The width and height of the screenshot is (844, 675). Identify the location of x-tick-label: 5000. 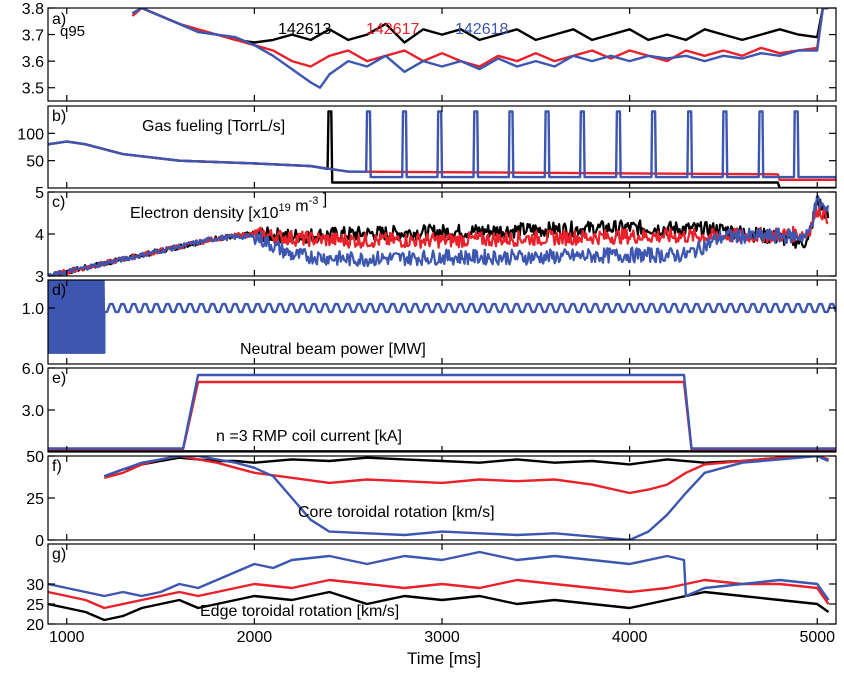
(817, 637).